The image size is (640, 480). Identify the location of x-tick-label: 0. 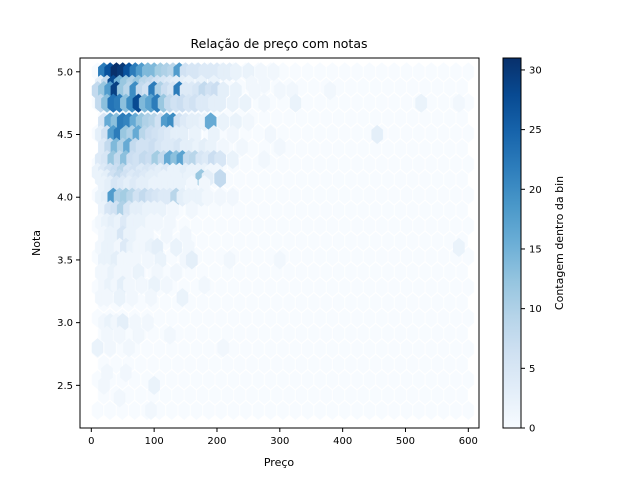
(91, 441).